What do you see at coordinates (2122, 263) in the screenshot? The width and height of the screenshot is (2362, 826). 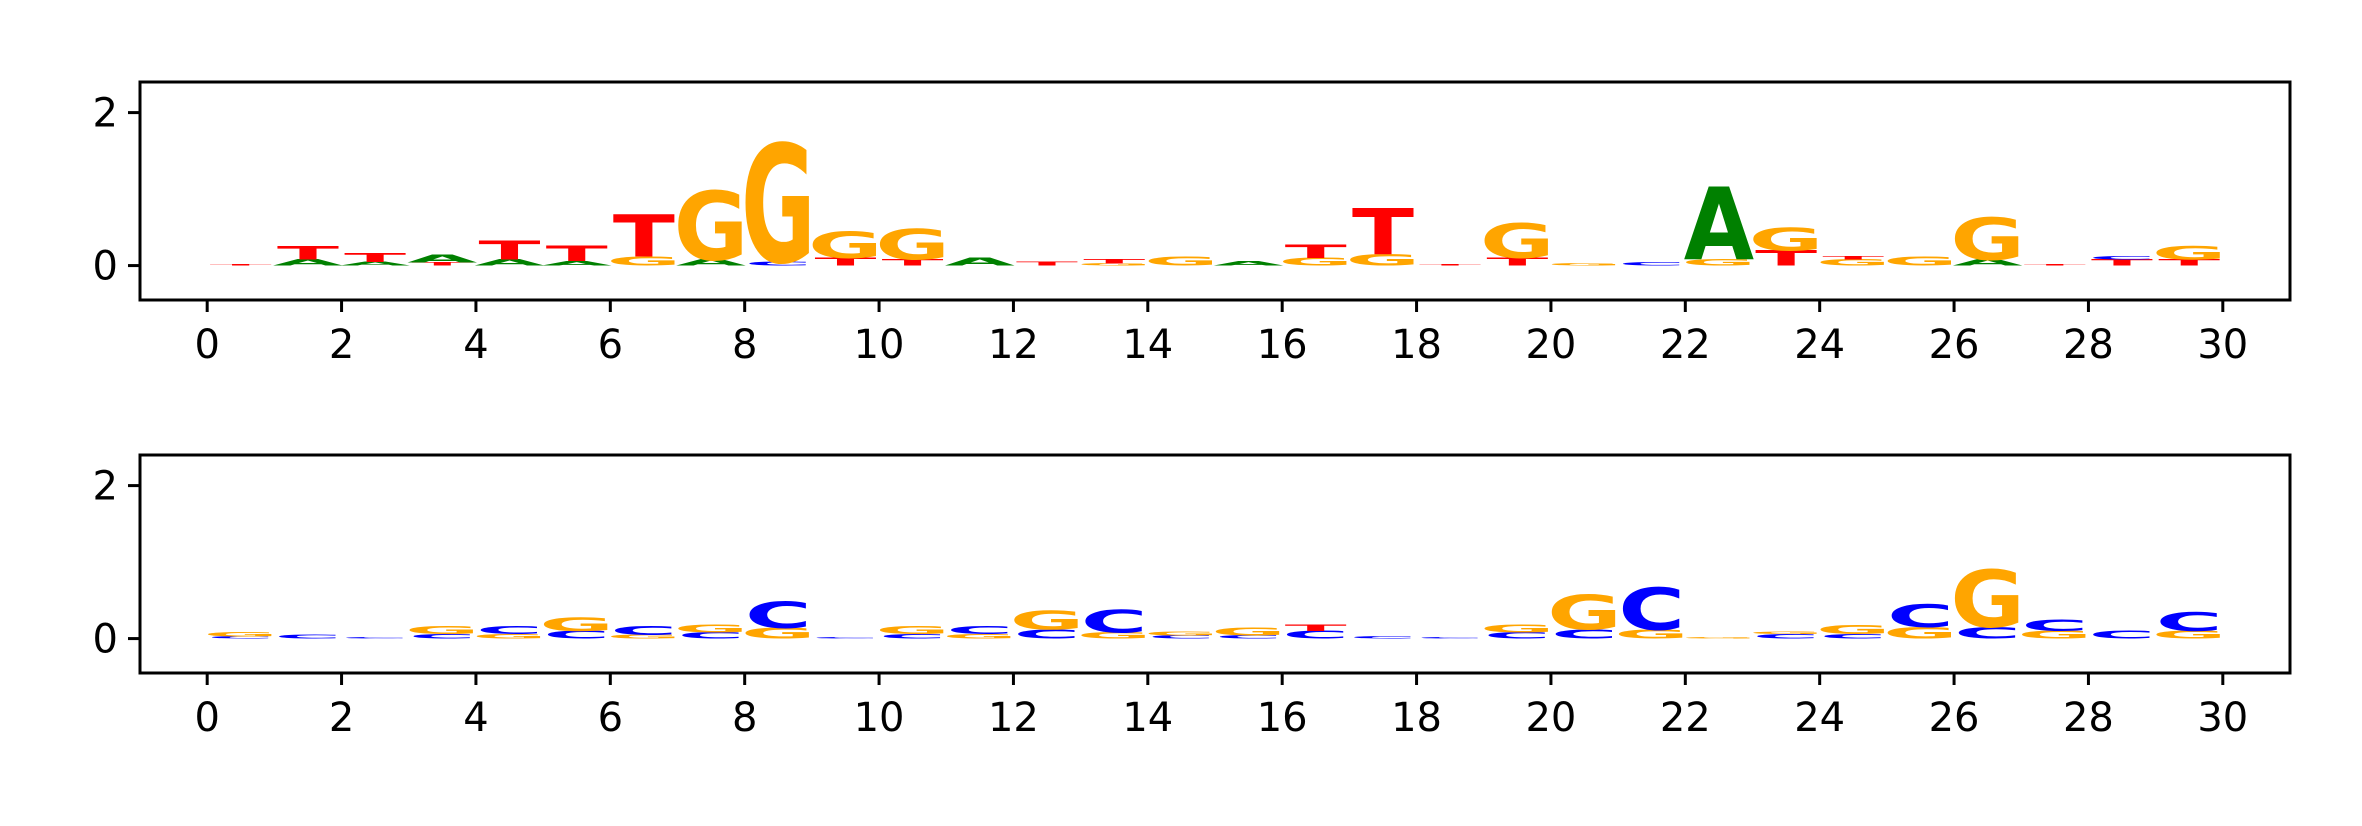 I see `logo-letter-T-pos-28: T` at bounding box center [2122, 263].